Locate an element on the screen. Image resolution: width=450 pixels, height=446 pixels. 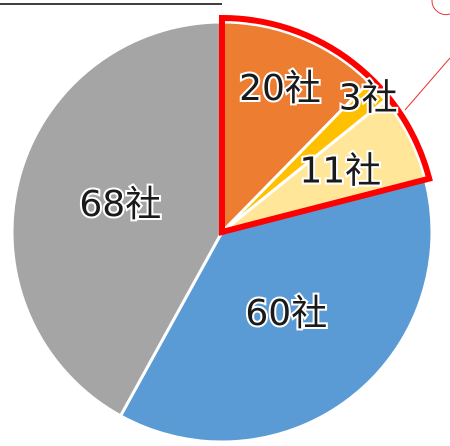
data-label: 11社 is located at coordinates (340, 171).